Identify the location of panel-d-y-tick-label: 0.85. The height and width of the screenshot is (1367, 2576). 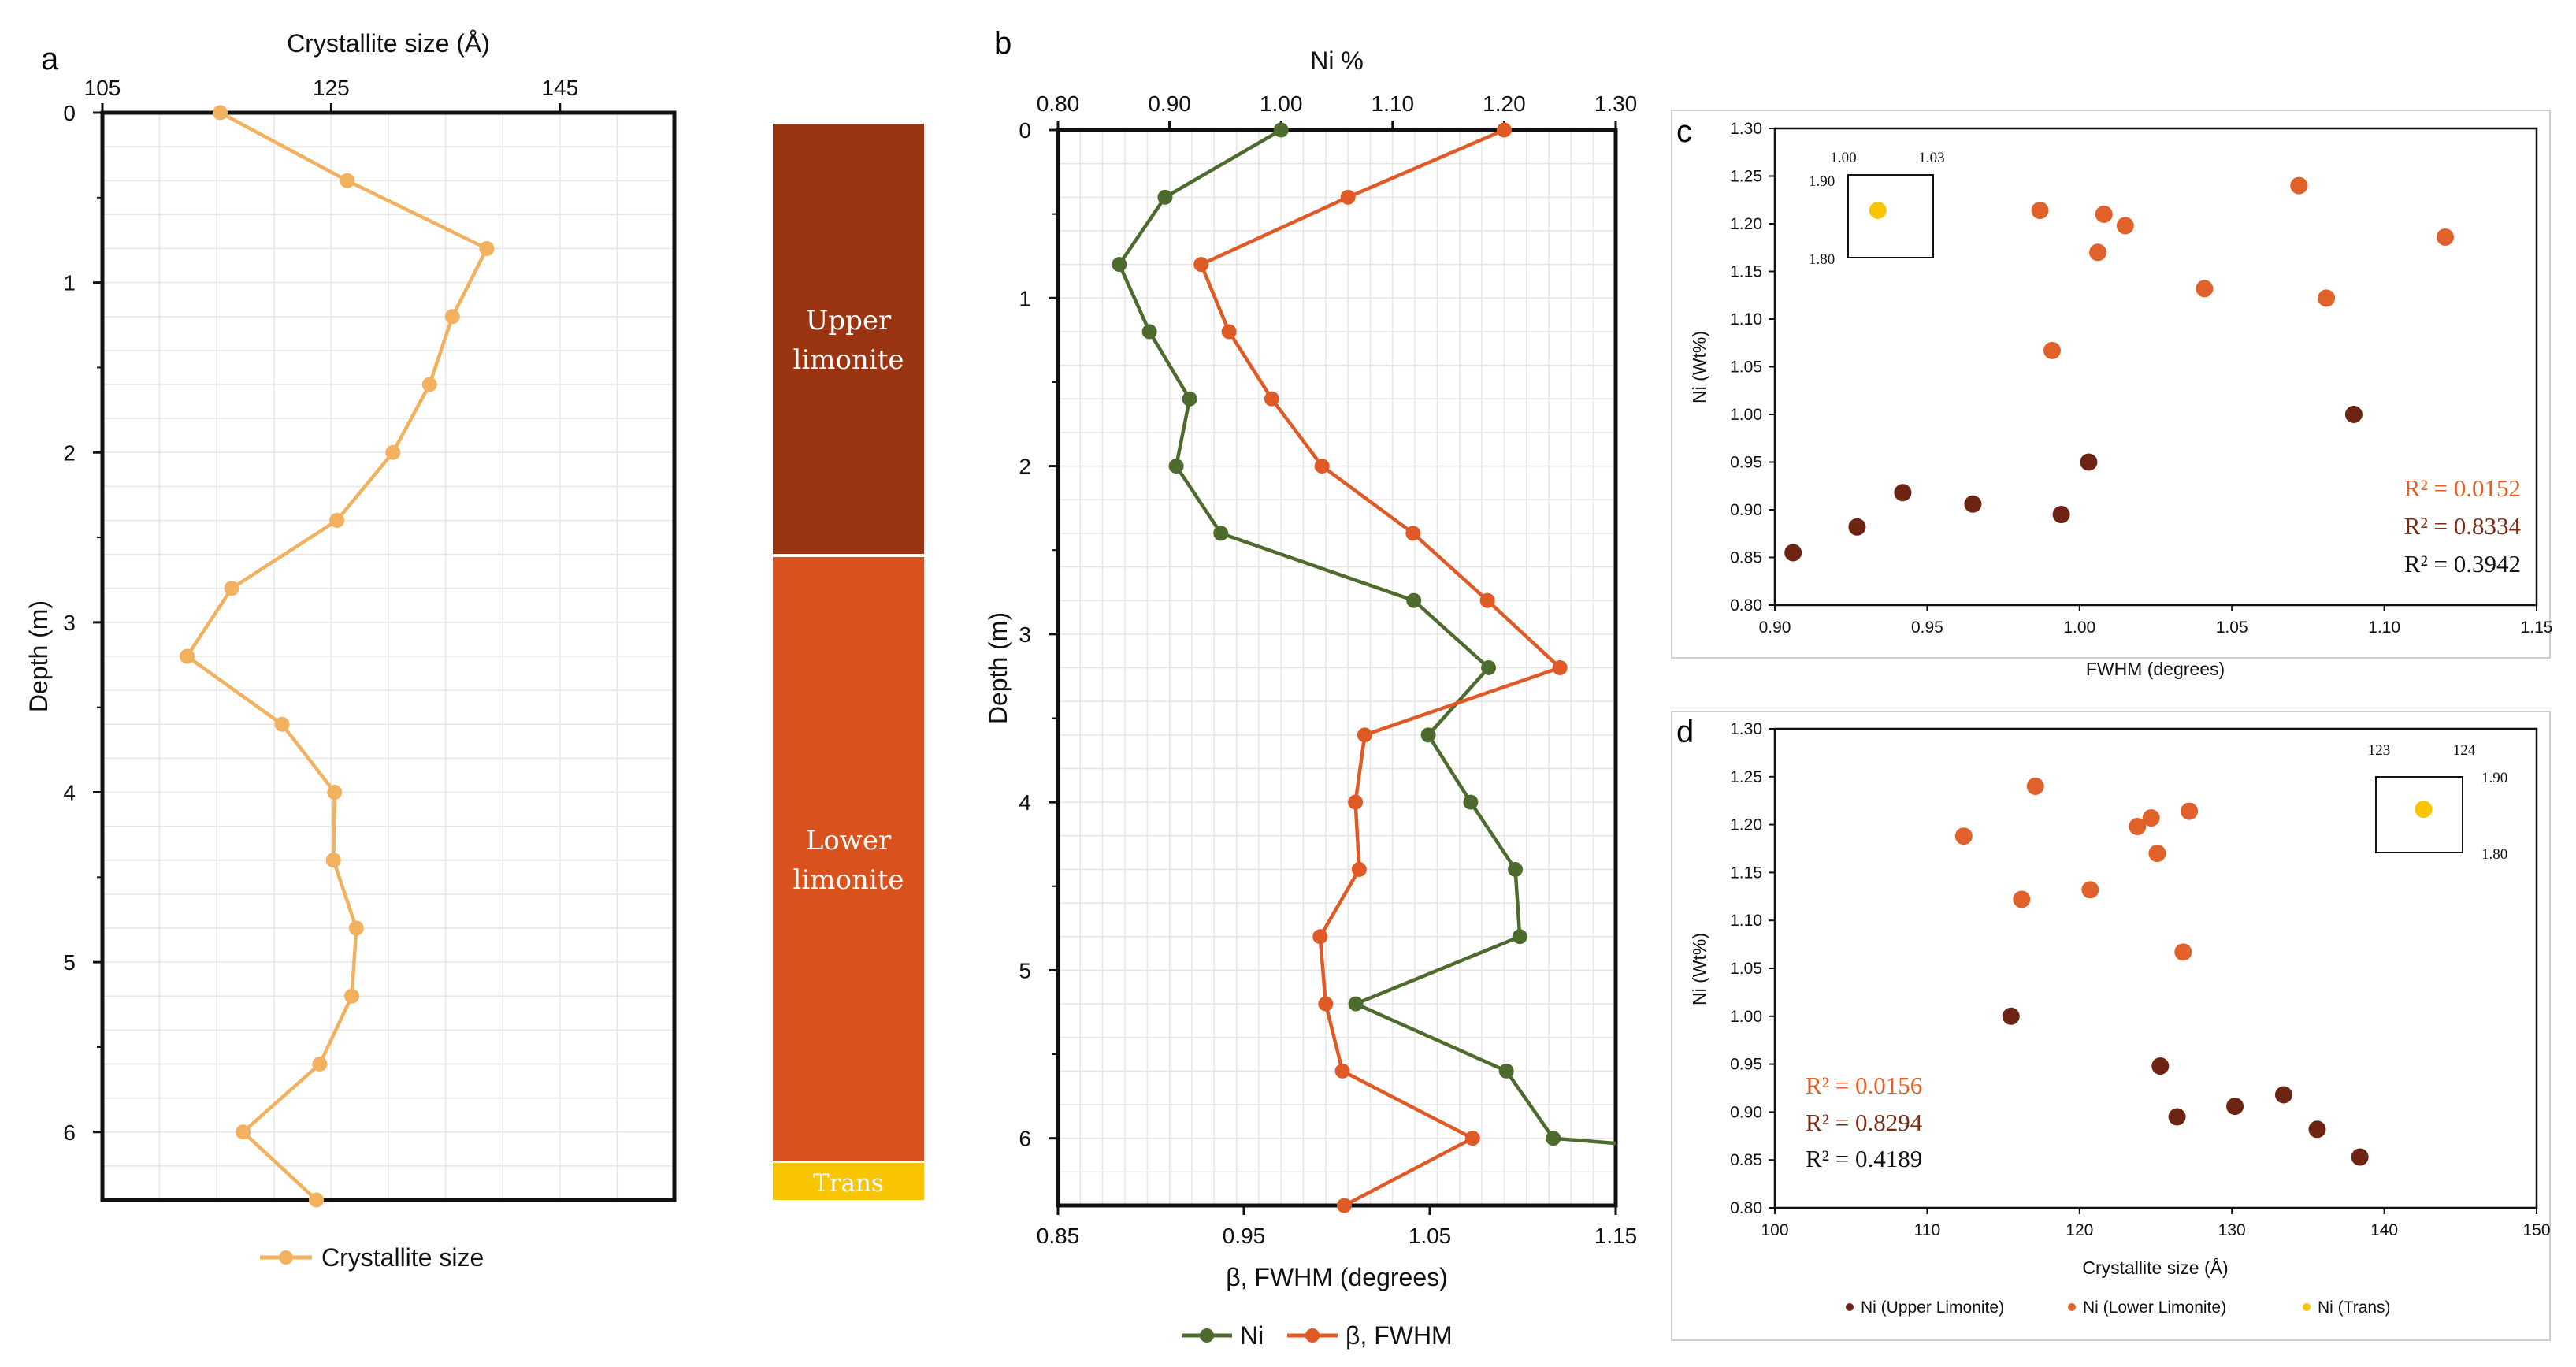
(1746, 1160).